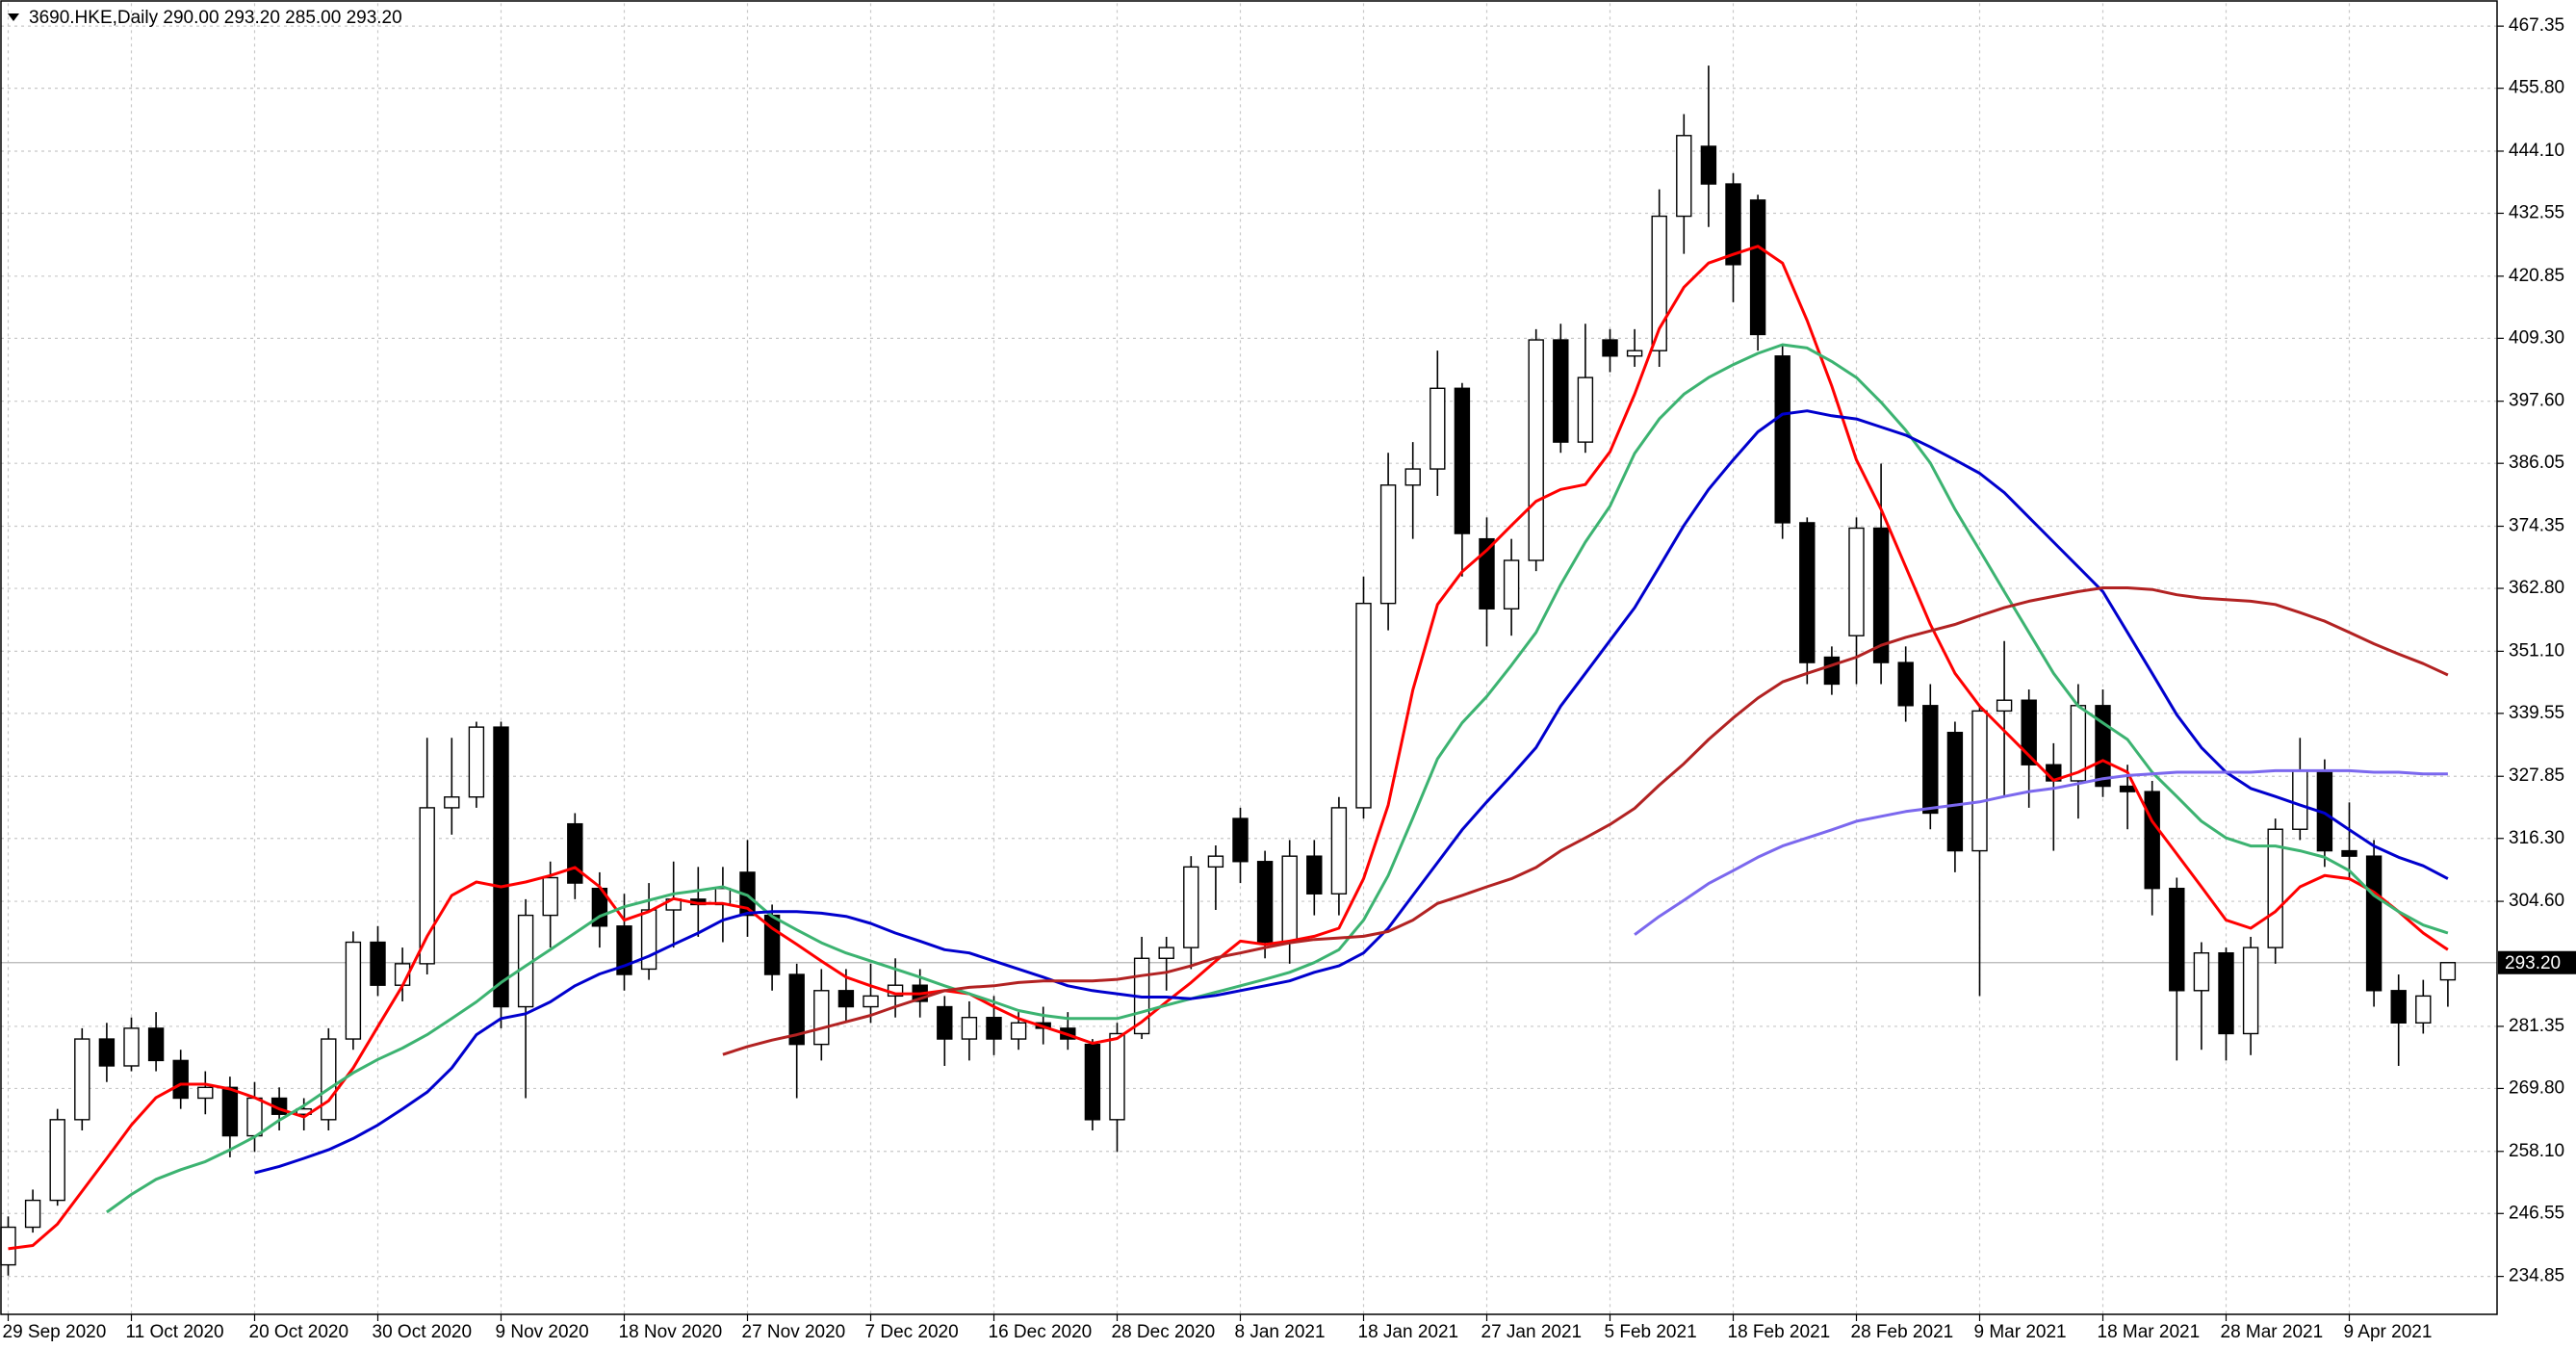 The width and height of the screenshot is (2576, 1349). I want to click on y-tick-label: 432.55, so click(2537, 213).